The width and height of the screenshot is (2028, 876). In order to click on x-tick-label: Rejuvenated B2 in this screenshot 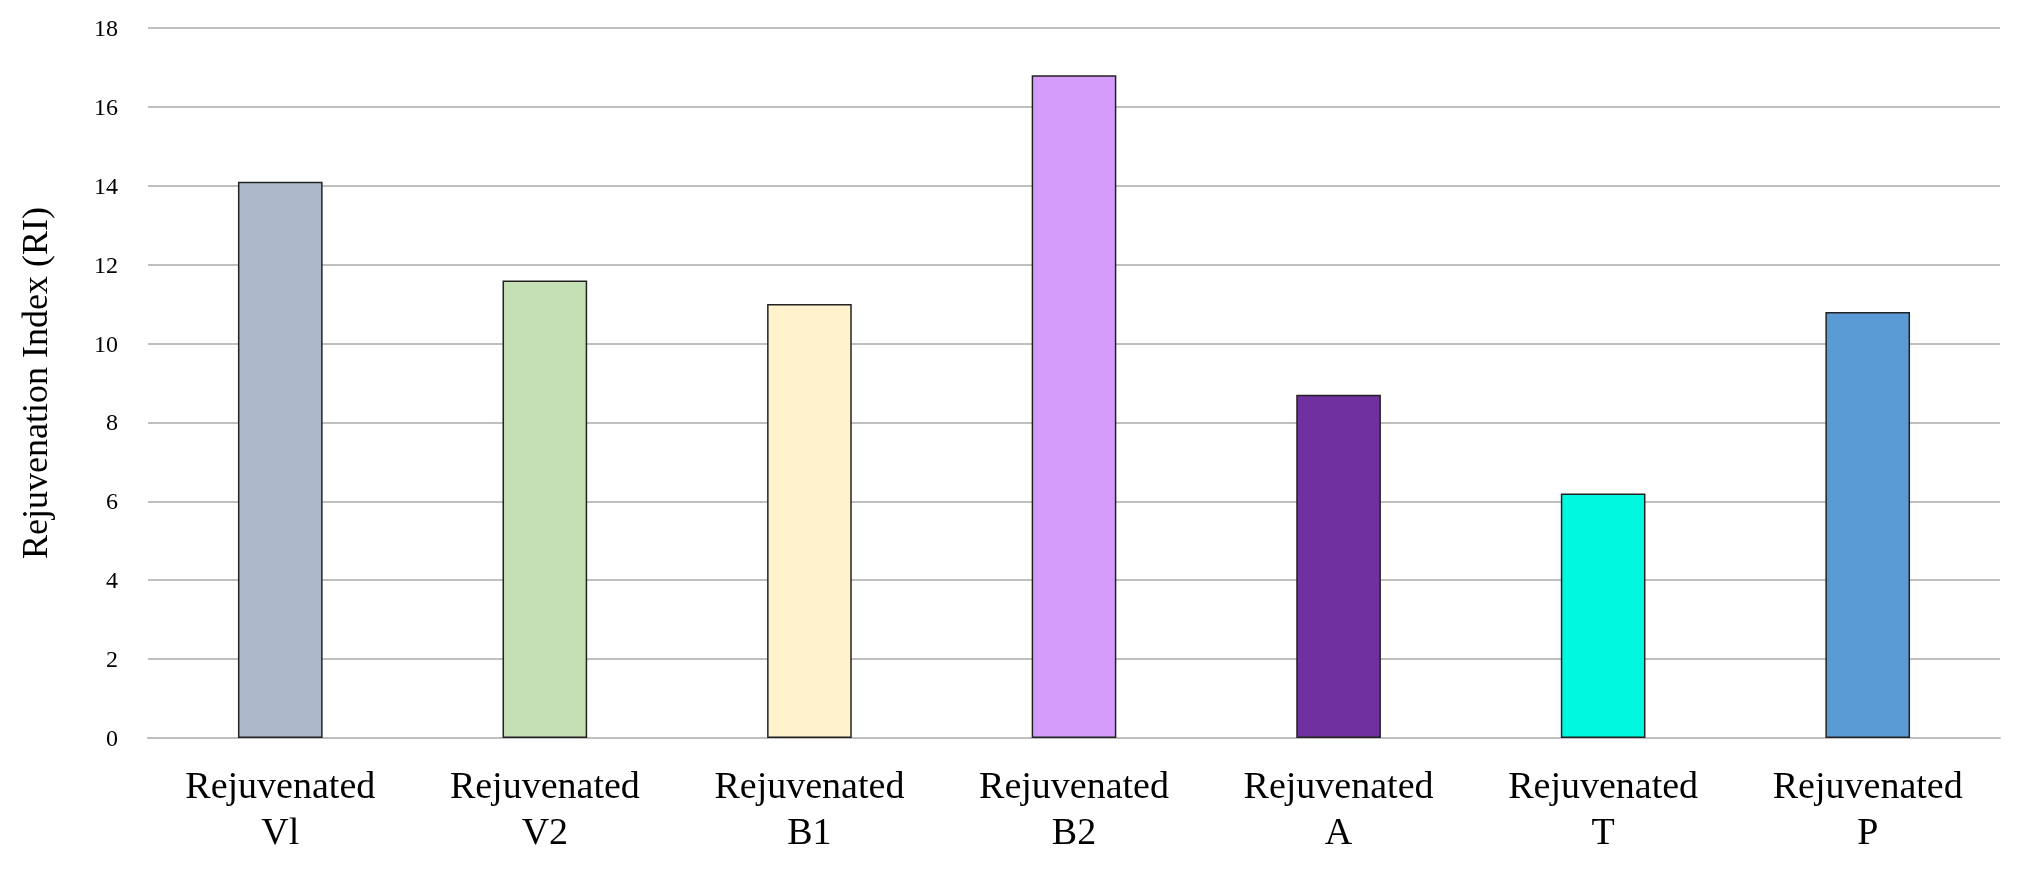, I will do `click(1074, 808)`.